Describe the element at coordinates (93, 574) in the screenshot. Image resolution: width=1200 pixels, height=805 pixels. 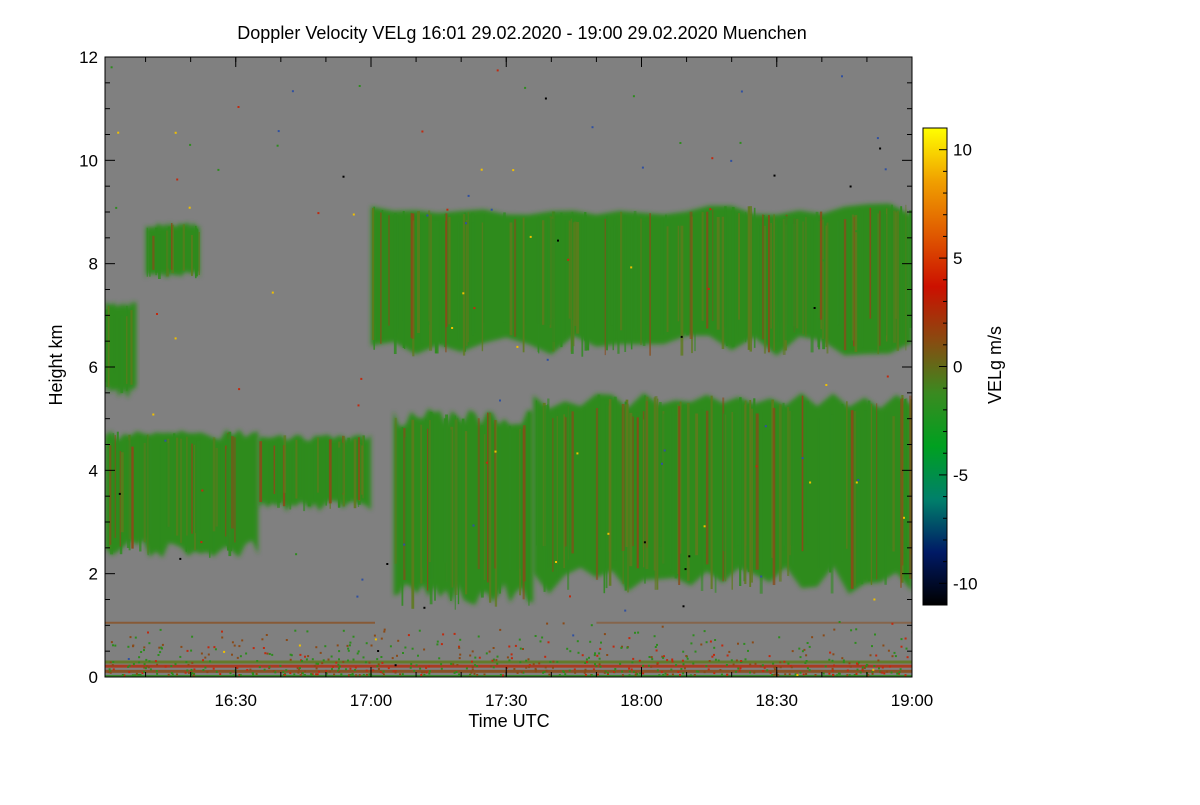
I see `y-tick-label: 2` at that location.